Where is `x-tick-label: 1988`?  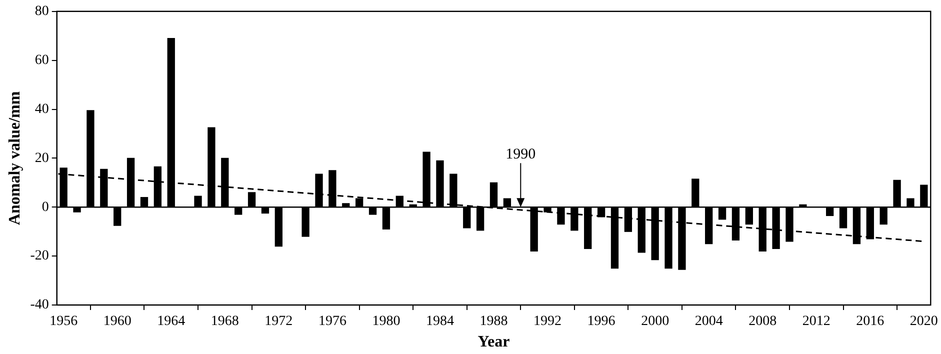 x-tick-label: 1988 is located at coordinates (494, 322).